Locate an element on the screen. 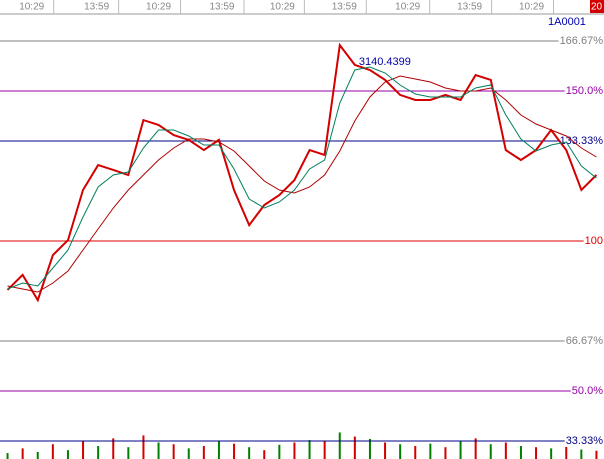  y-tick-label: 33.33% is located at coordinates (585, 441).